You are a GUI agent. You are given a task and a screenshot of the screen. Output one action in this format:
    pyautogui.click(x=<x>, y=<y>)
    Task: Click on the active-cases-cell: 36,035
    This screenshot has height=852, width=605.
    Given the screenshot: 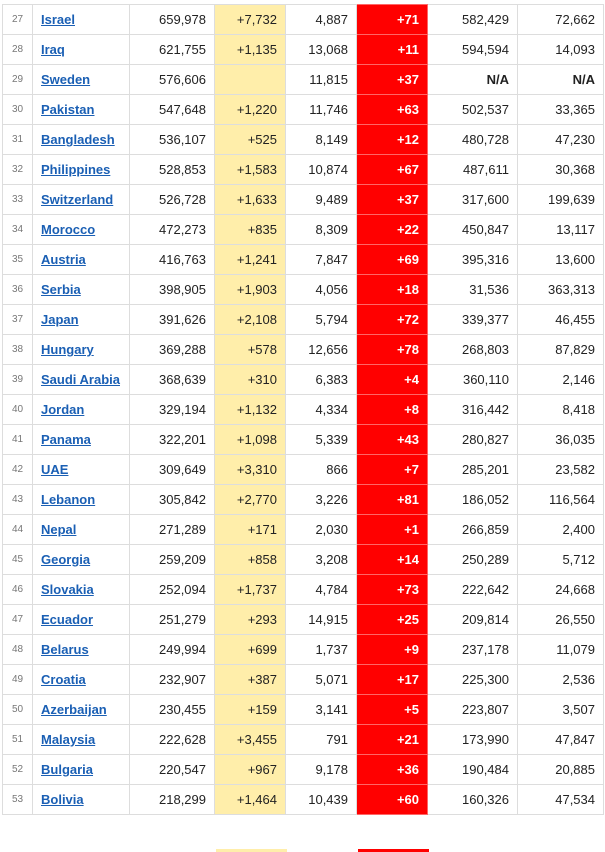 What is the action you would take?
    pyautogui.click(x=560, y=439)
    